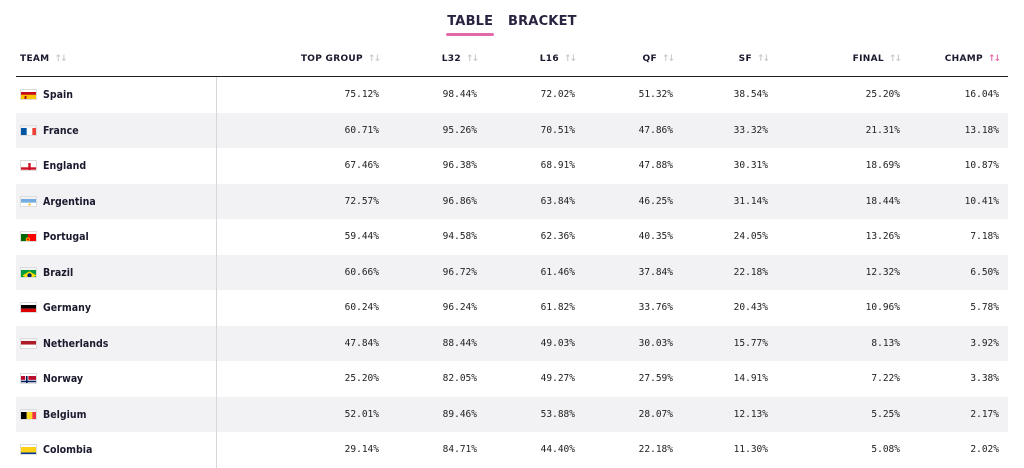 This screenshot has width=1024, height=468. Describe the element at coordinates (361, 272) in the screenshot. I see `top-group-value: 60.66%` at that location.